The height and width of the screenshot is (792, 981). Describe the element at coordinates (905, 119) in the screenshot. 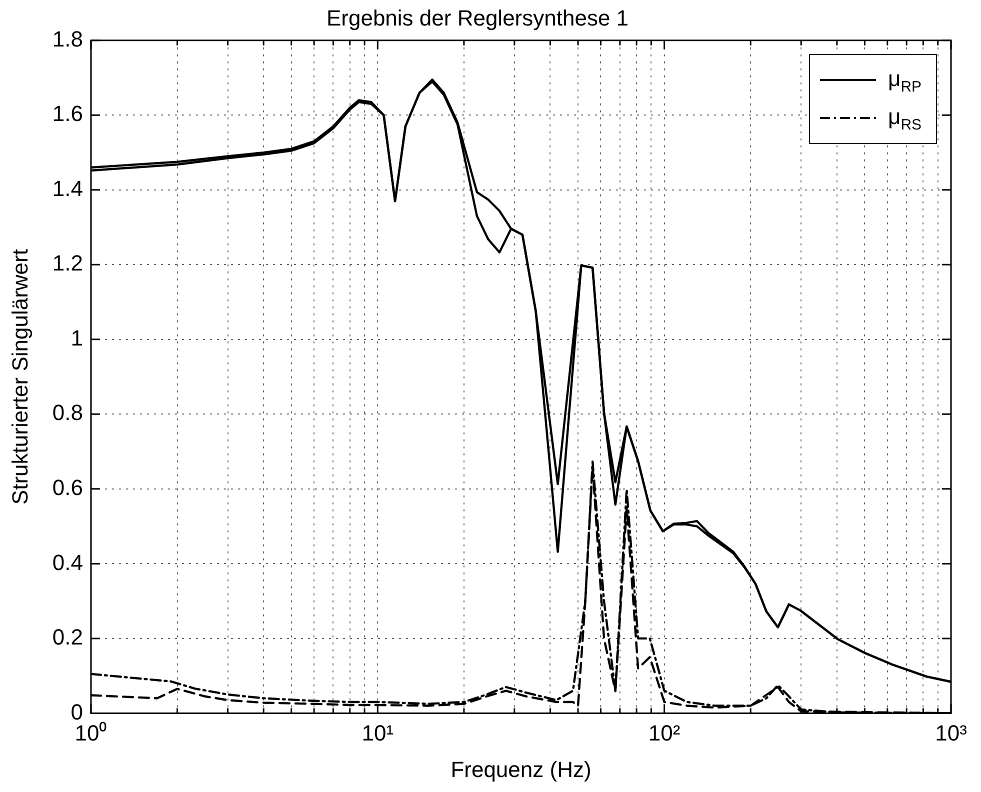

I see `legend-label: μ$_{RS}$` at that location.